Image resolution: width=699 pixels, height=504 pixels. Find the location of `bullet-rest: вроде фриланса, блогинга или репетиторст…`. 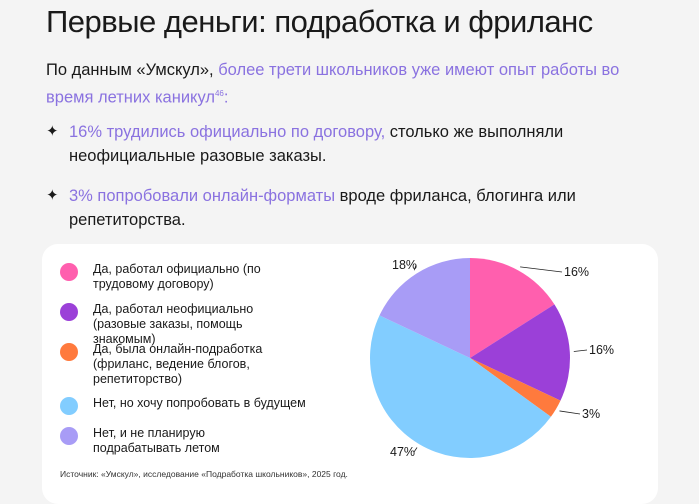

bullet-rest: вроде фриланса, блогинга или репетиторст… is located at coordinates (322, 208).